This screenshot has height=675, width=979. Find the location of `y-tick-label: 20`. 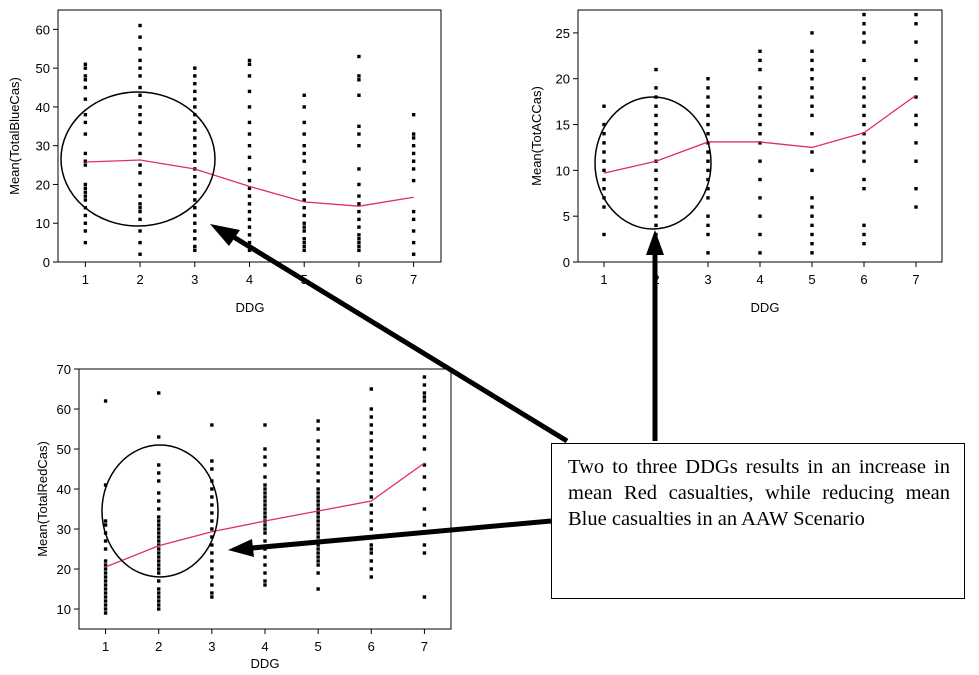

y-tick-label: 20 is located at coordinates (563, 79).